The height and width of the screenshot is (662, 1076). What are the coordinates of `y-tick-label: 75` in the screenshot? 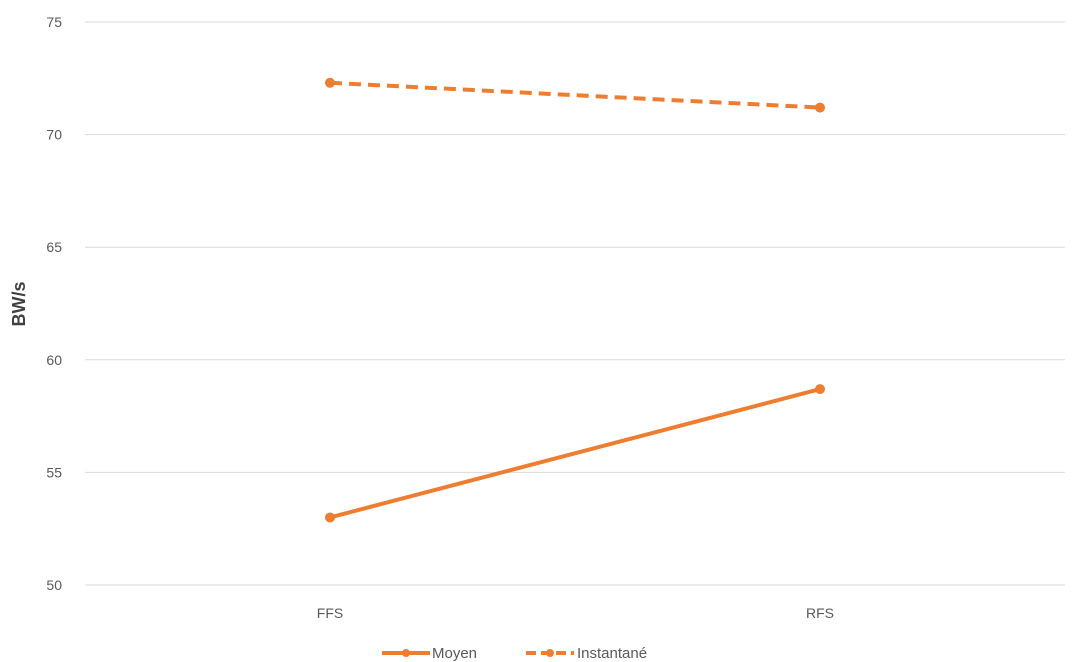 It's located at (54, 22).